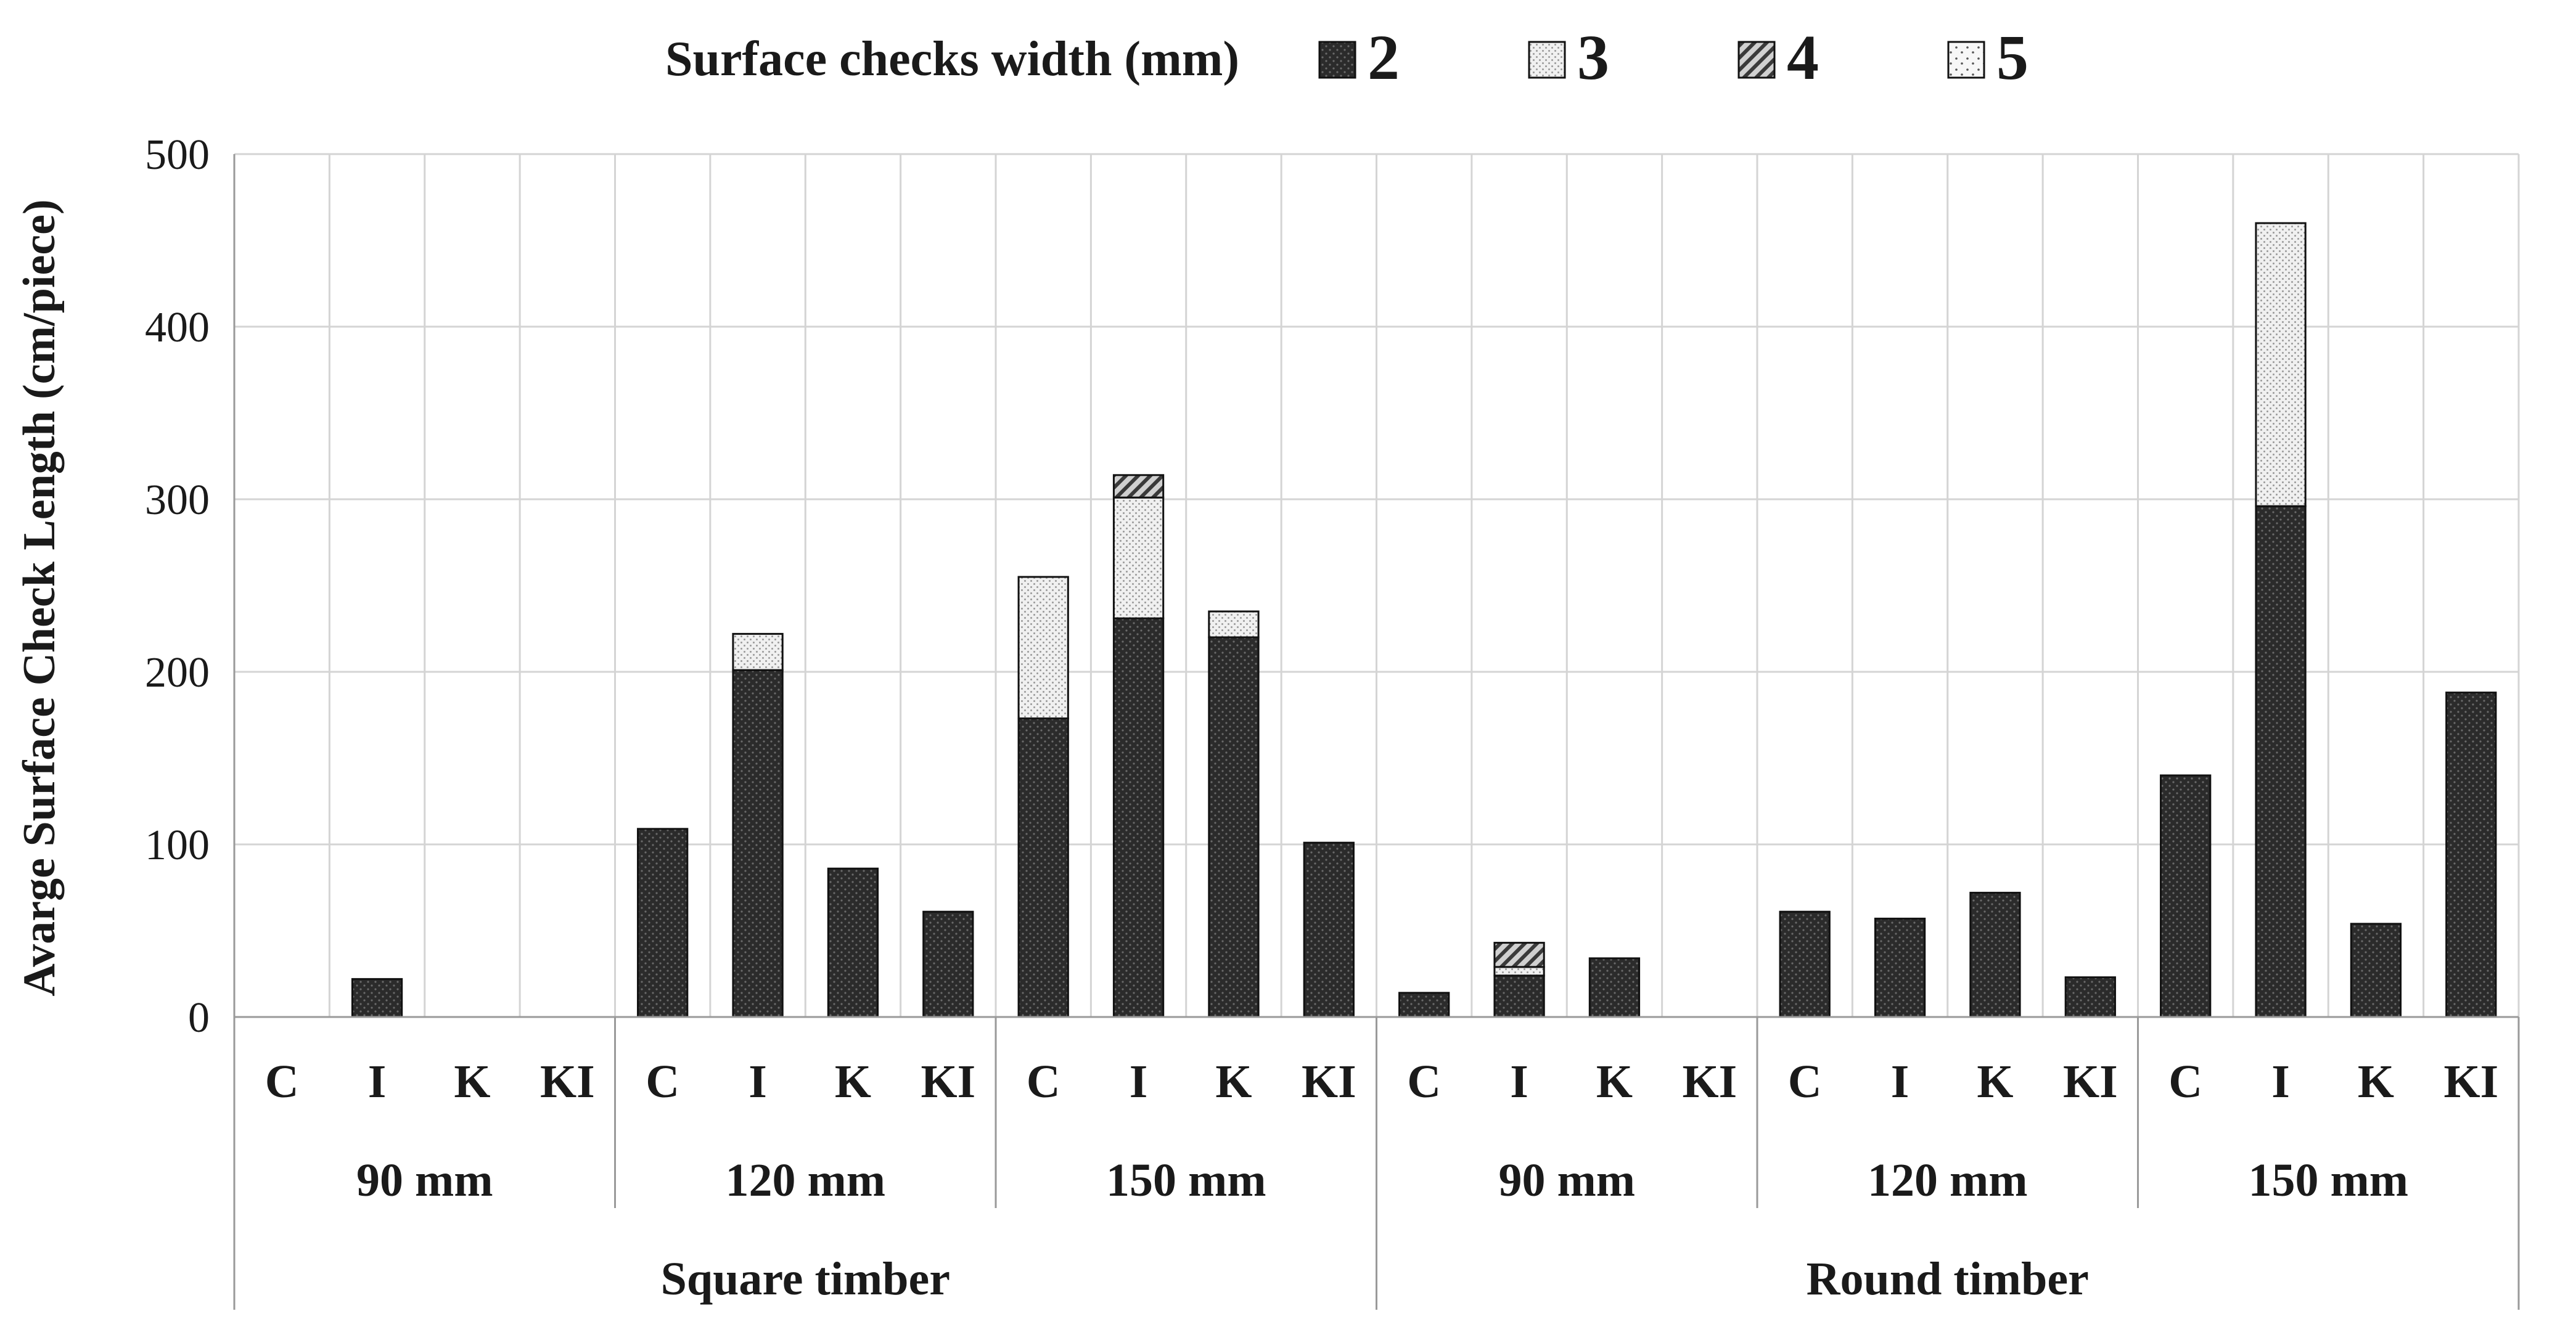 This screenshot has height=1319, width=2576. I want to click on x-supergroup-label: Square timber, so click(805, 1279).